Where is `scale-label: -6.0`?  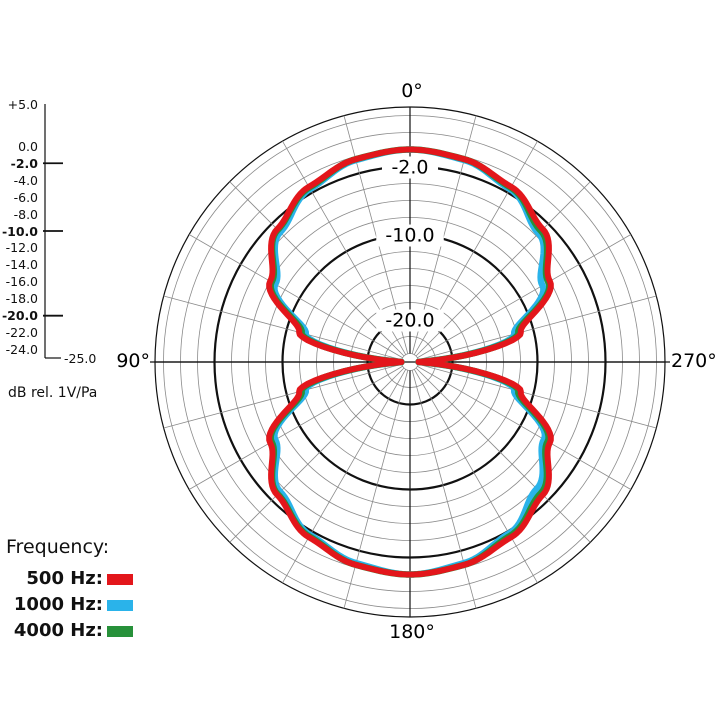 scale-label: -6.0 is located at coordinates (25, 197).